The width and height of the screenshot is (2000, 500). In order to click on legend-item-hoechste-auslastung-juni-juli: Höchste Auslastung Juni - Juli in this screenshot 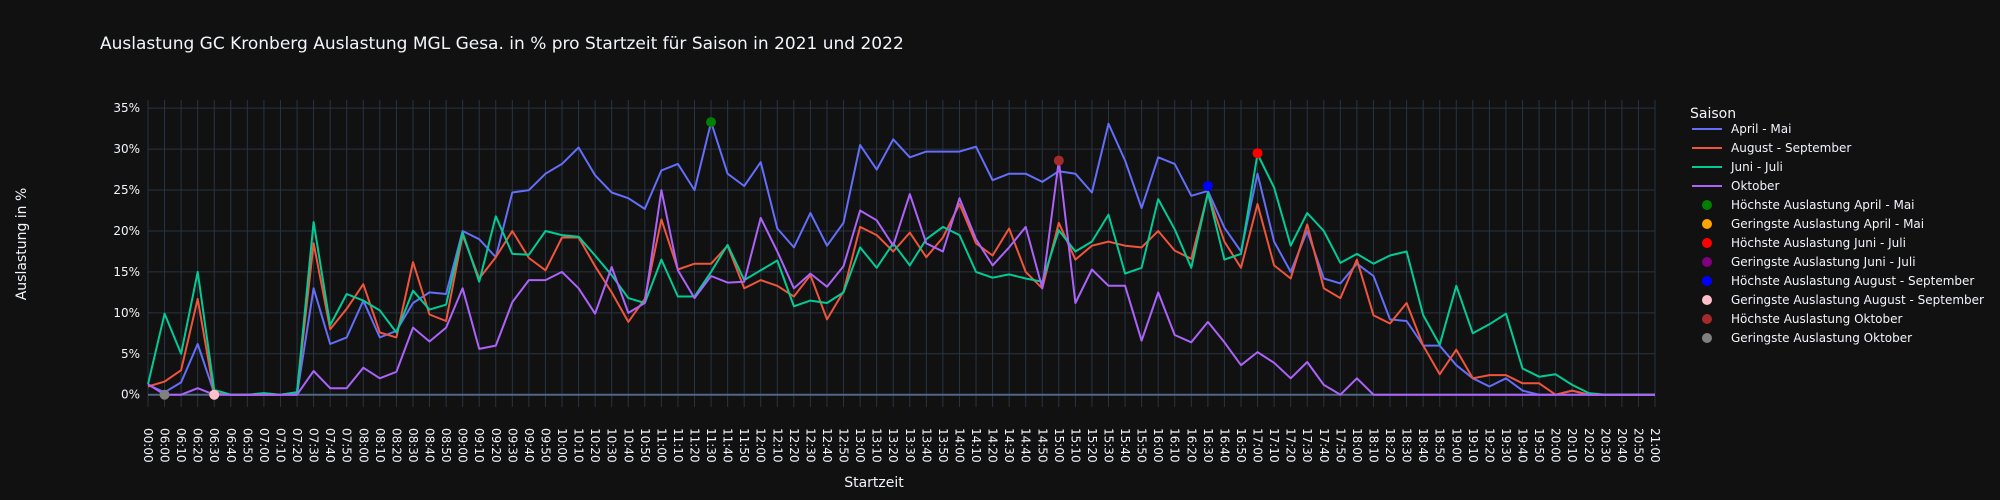, I will do `click(1804, 243)`.